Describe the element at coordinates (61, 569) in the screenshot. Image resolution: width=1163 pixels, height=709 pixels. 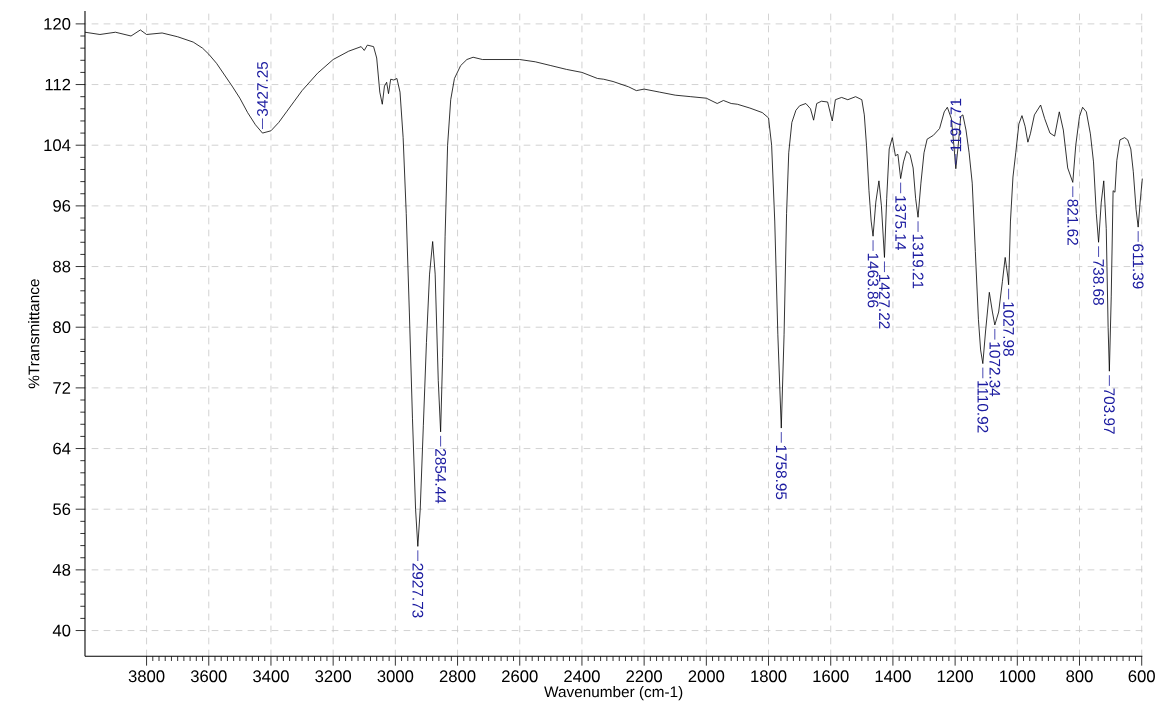
I see `y-tick-label: 48` at that location.